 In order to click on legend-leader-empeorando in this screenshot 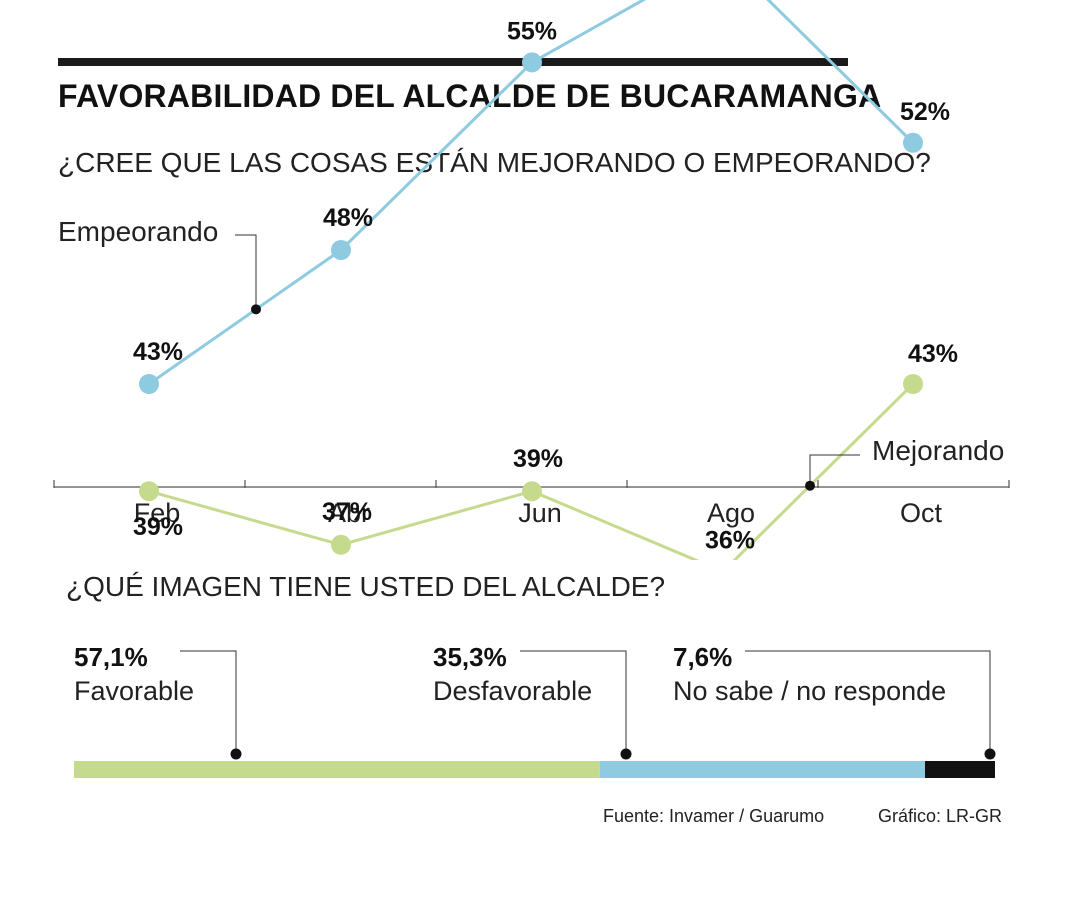, I will do `click(246, 272)`.